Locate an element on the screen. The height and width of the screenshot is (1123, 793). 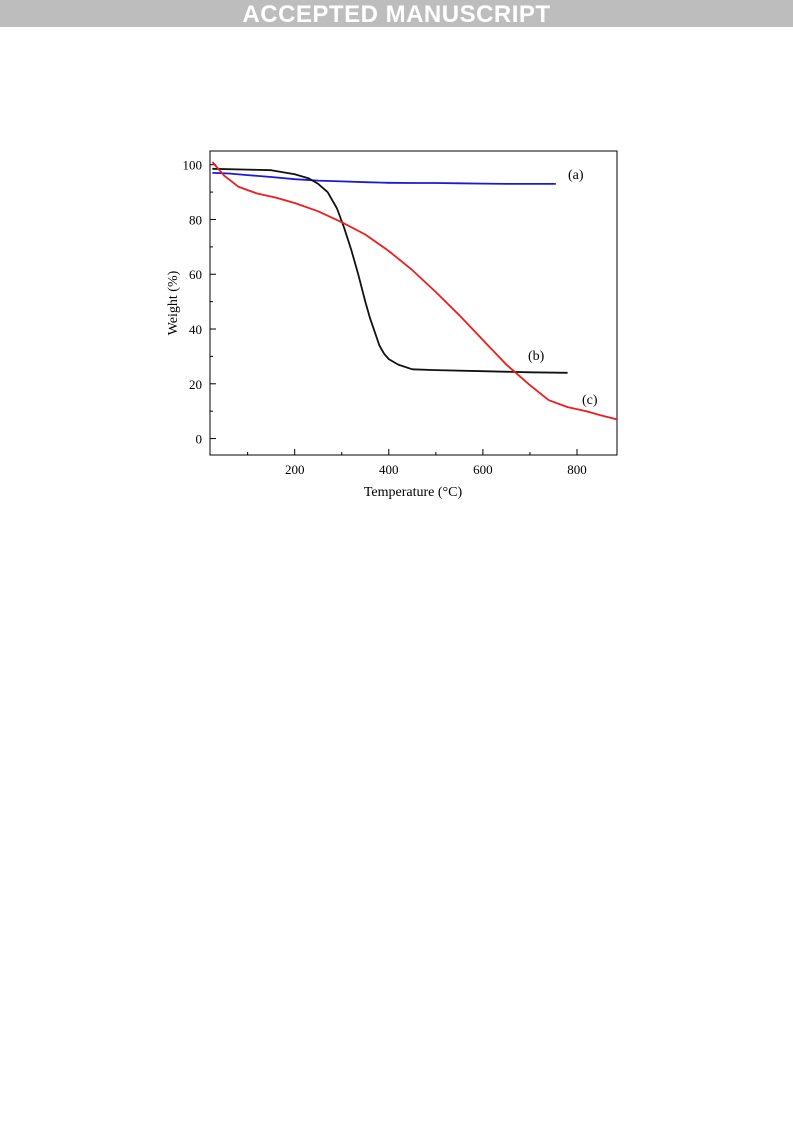
y-tick-label: 60 is located at coordinates (195, 274).